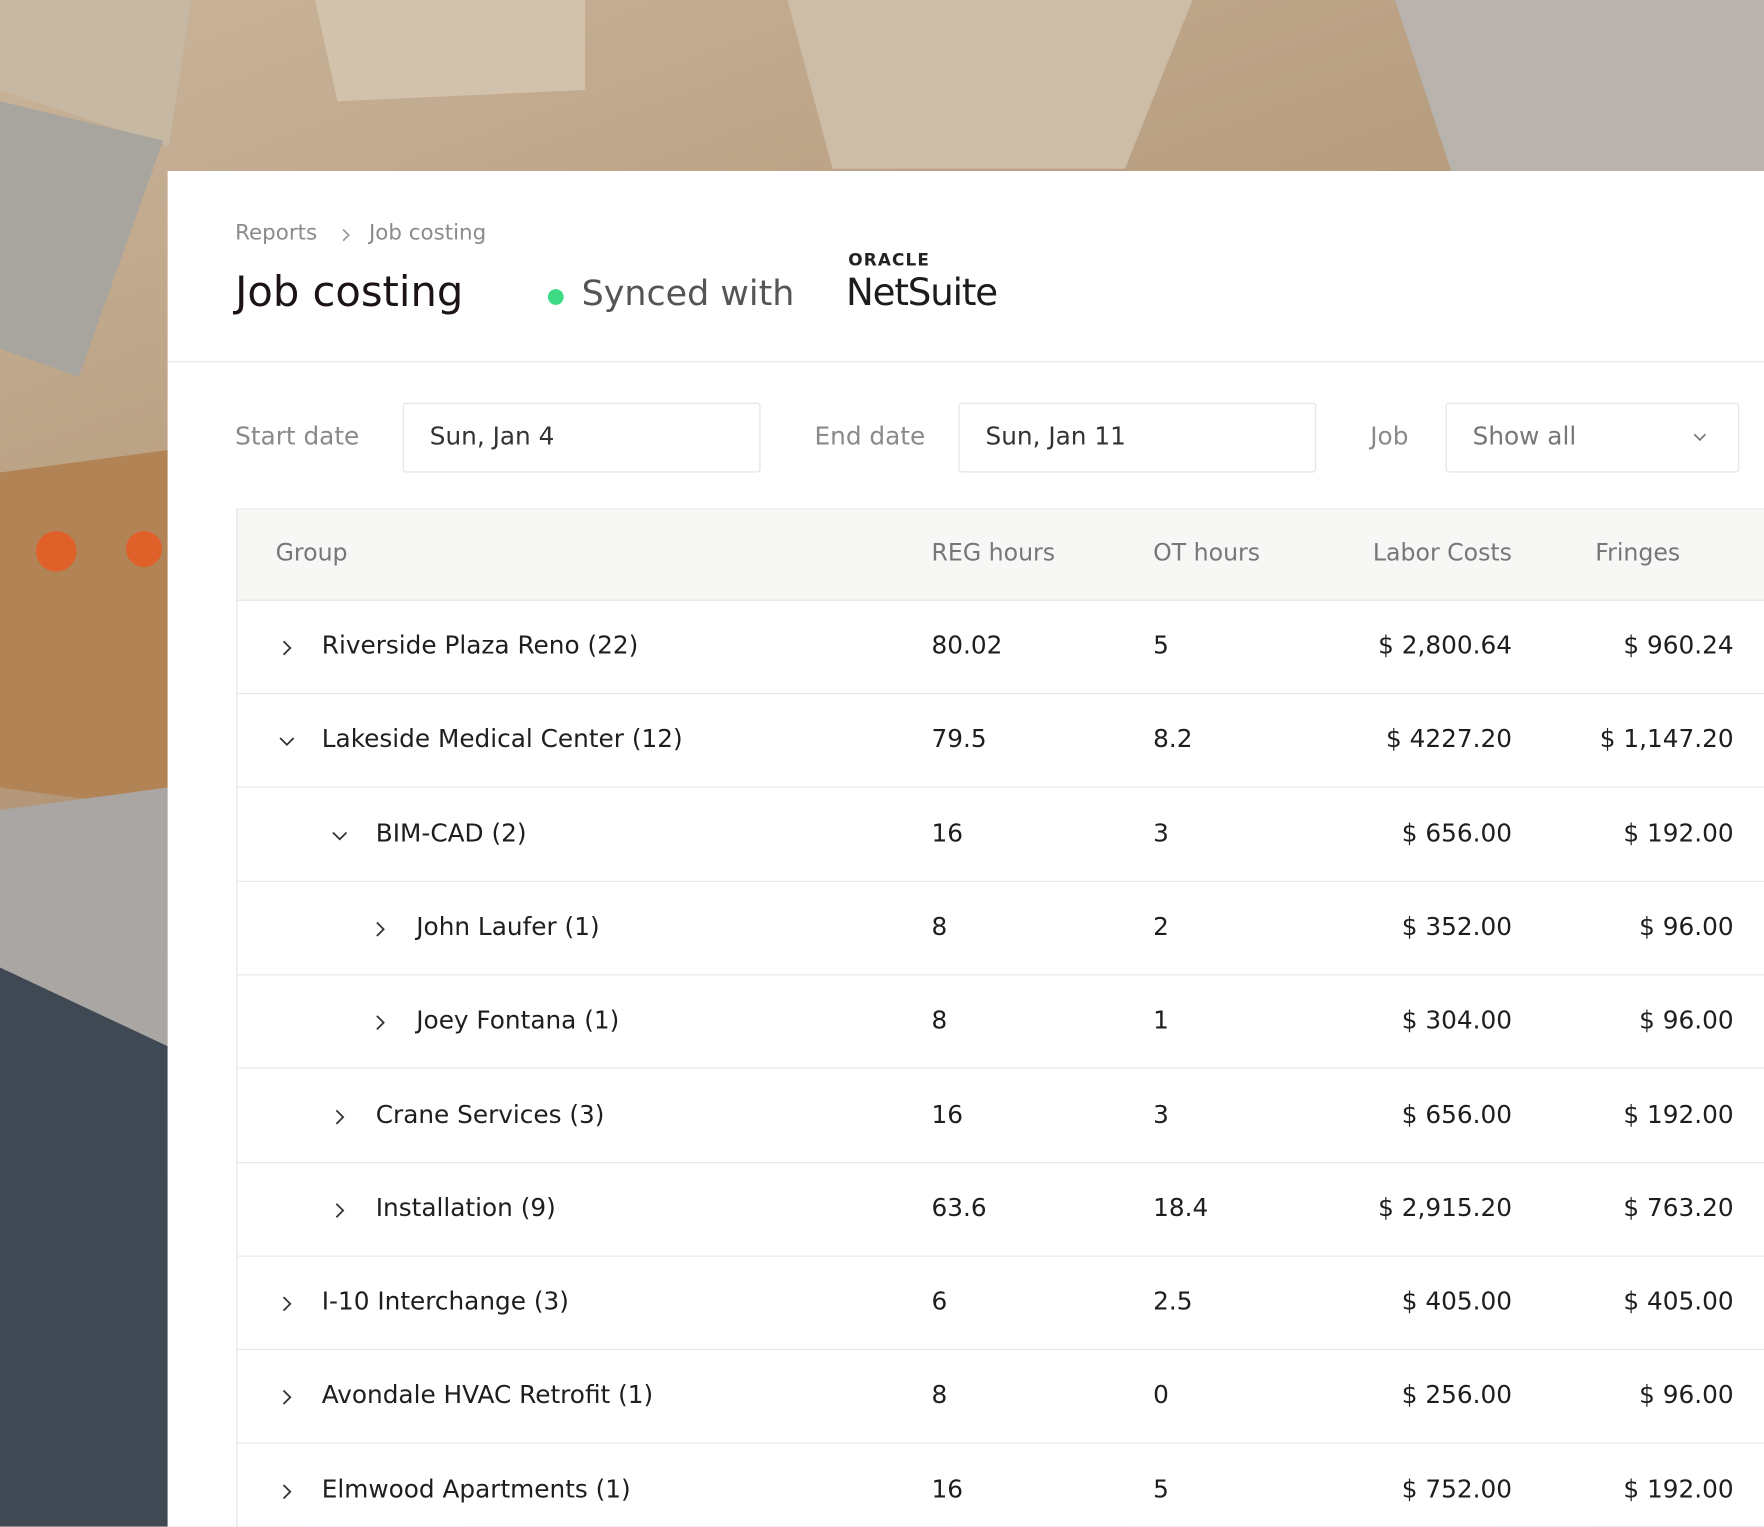  What do you see at coordinates (1161, 927) in the screenshot?
I see `ot-hours: 2` at bounding box center [1161, 927].